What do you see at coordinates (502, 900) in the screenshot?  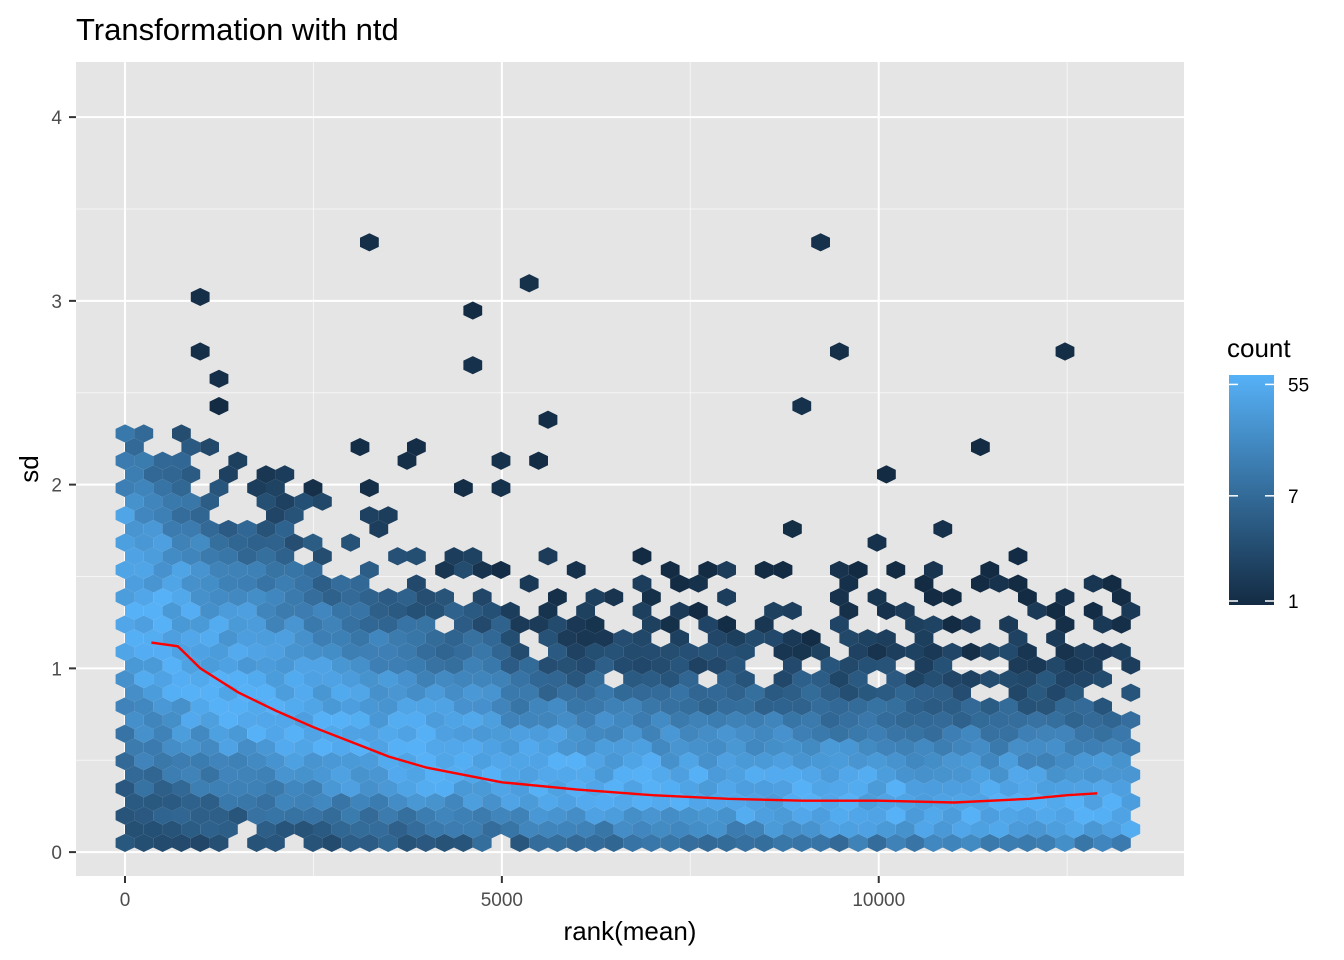 I see `x-tick-label: 5000` at bounding box center [502, 900].